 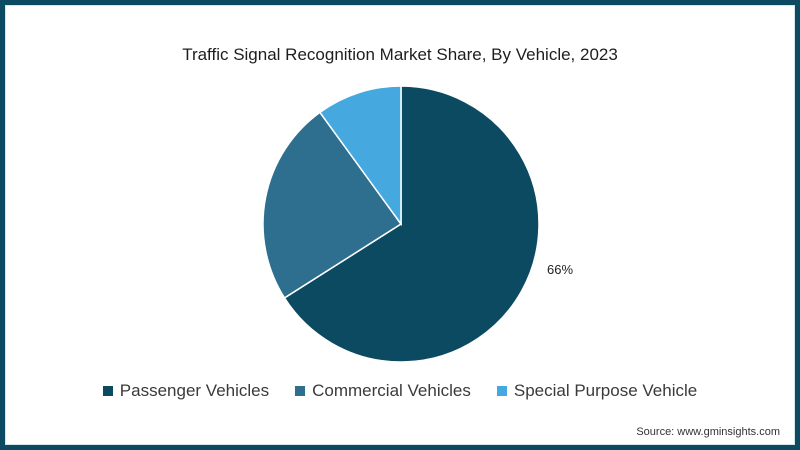 I want to click on legend-swatch-commercial-icon, so click(x=300, y=391).